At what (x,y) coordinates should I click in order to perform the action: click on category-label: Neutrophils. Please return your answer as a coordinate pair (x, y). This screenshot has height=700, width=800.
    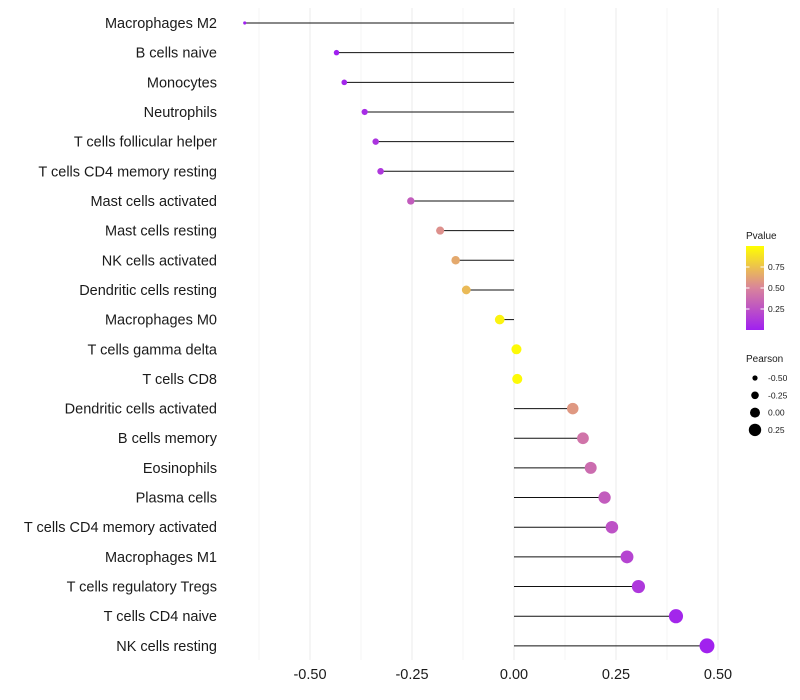
    Looking at the image, I should click on (180, 113).